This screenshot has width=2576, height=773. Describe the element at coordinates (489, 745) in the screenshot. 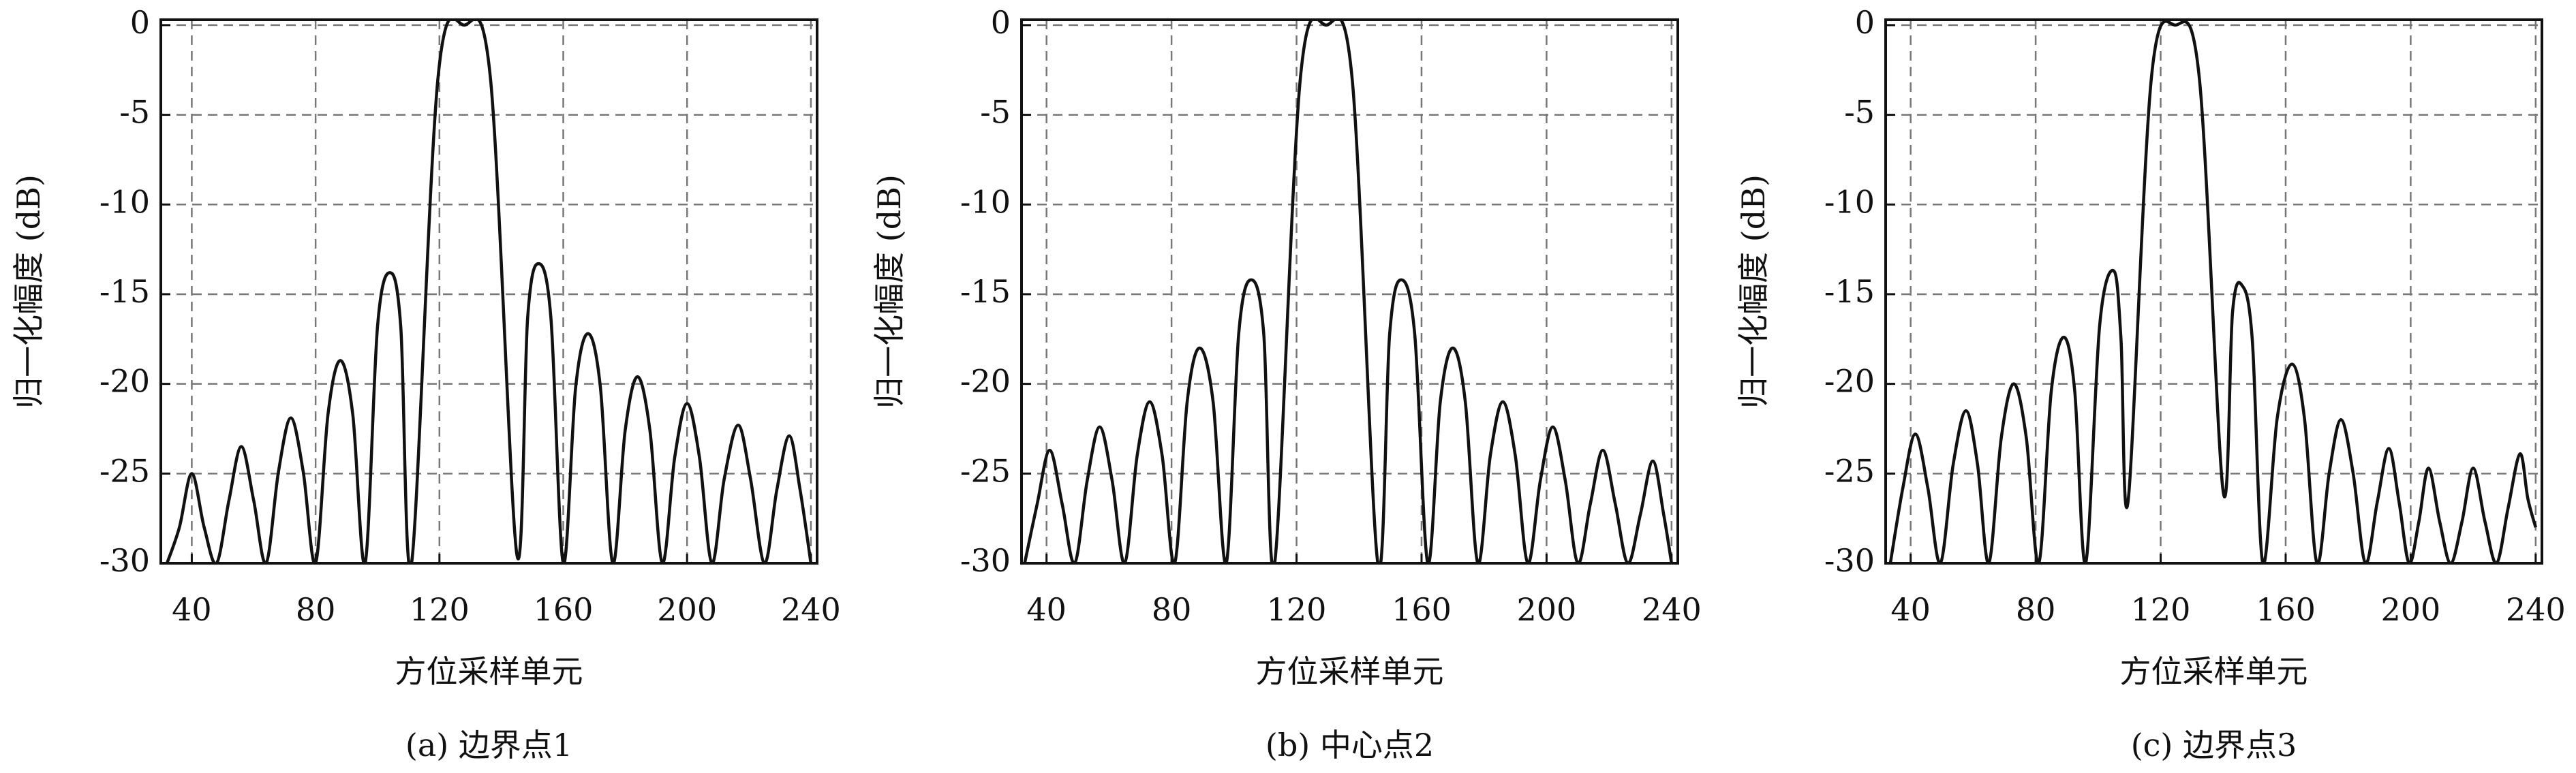

I see `caption: (a) 边界点1` at that location.